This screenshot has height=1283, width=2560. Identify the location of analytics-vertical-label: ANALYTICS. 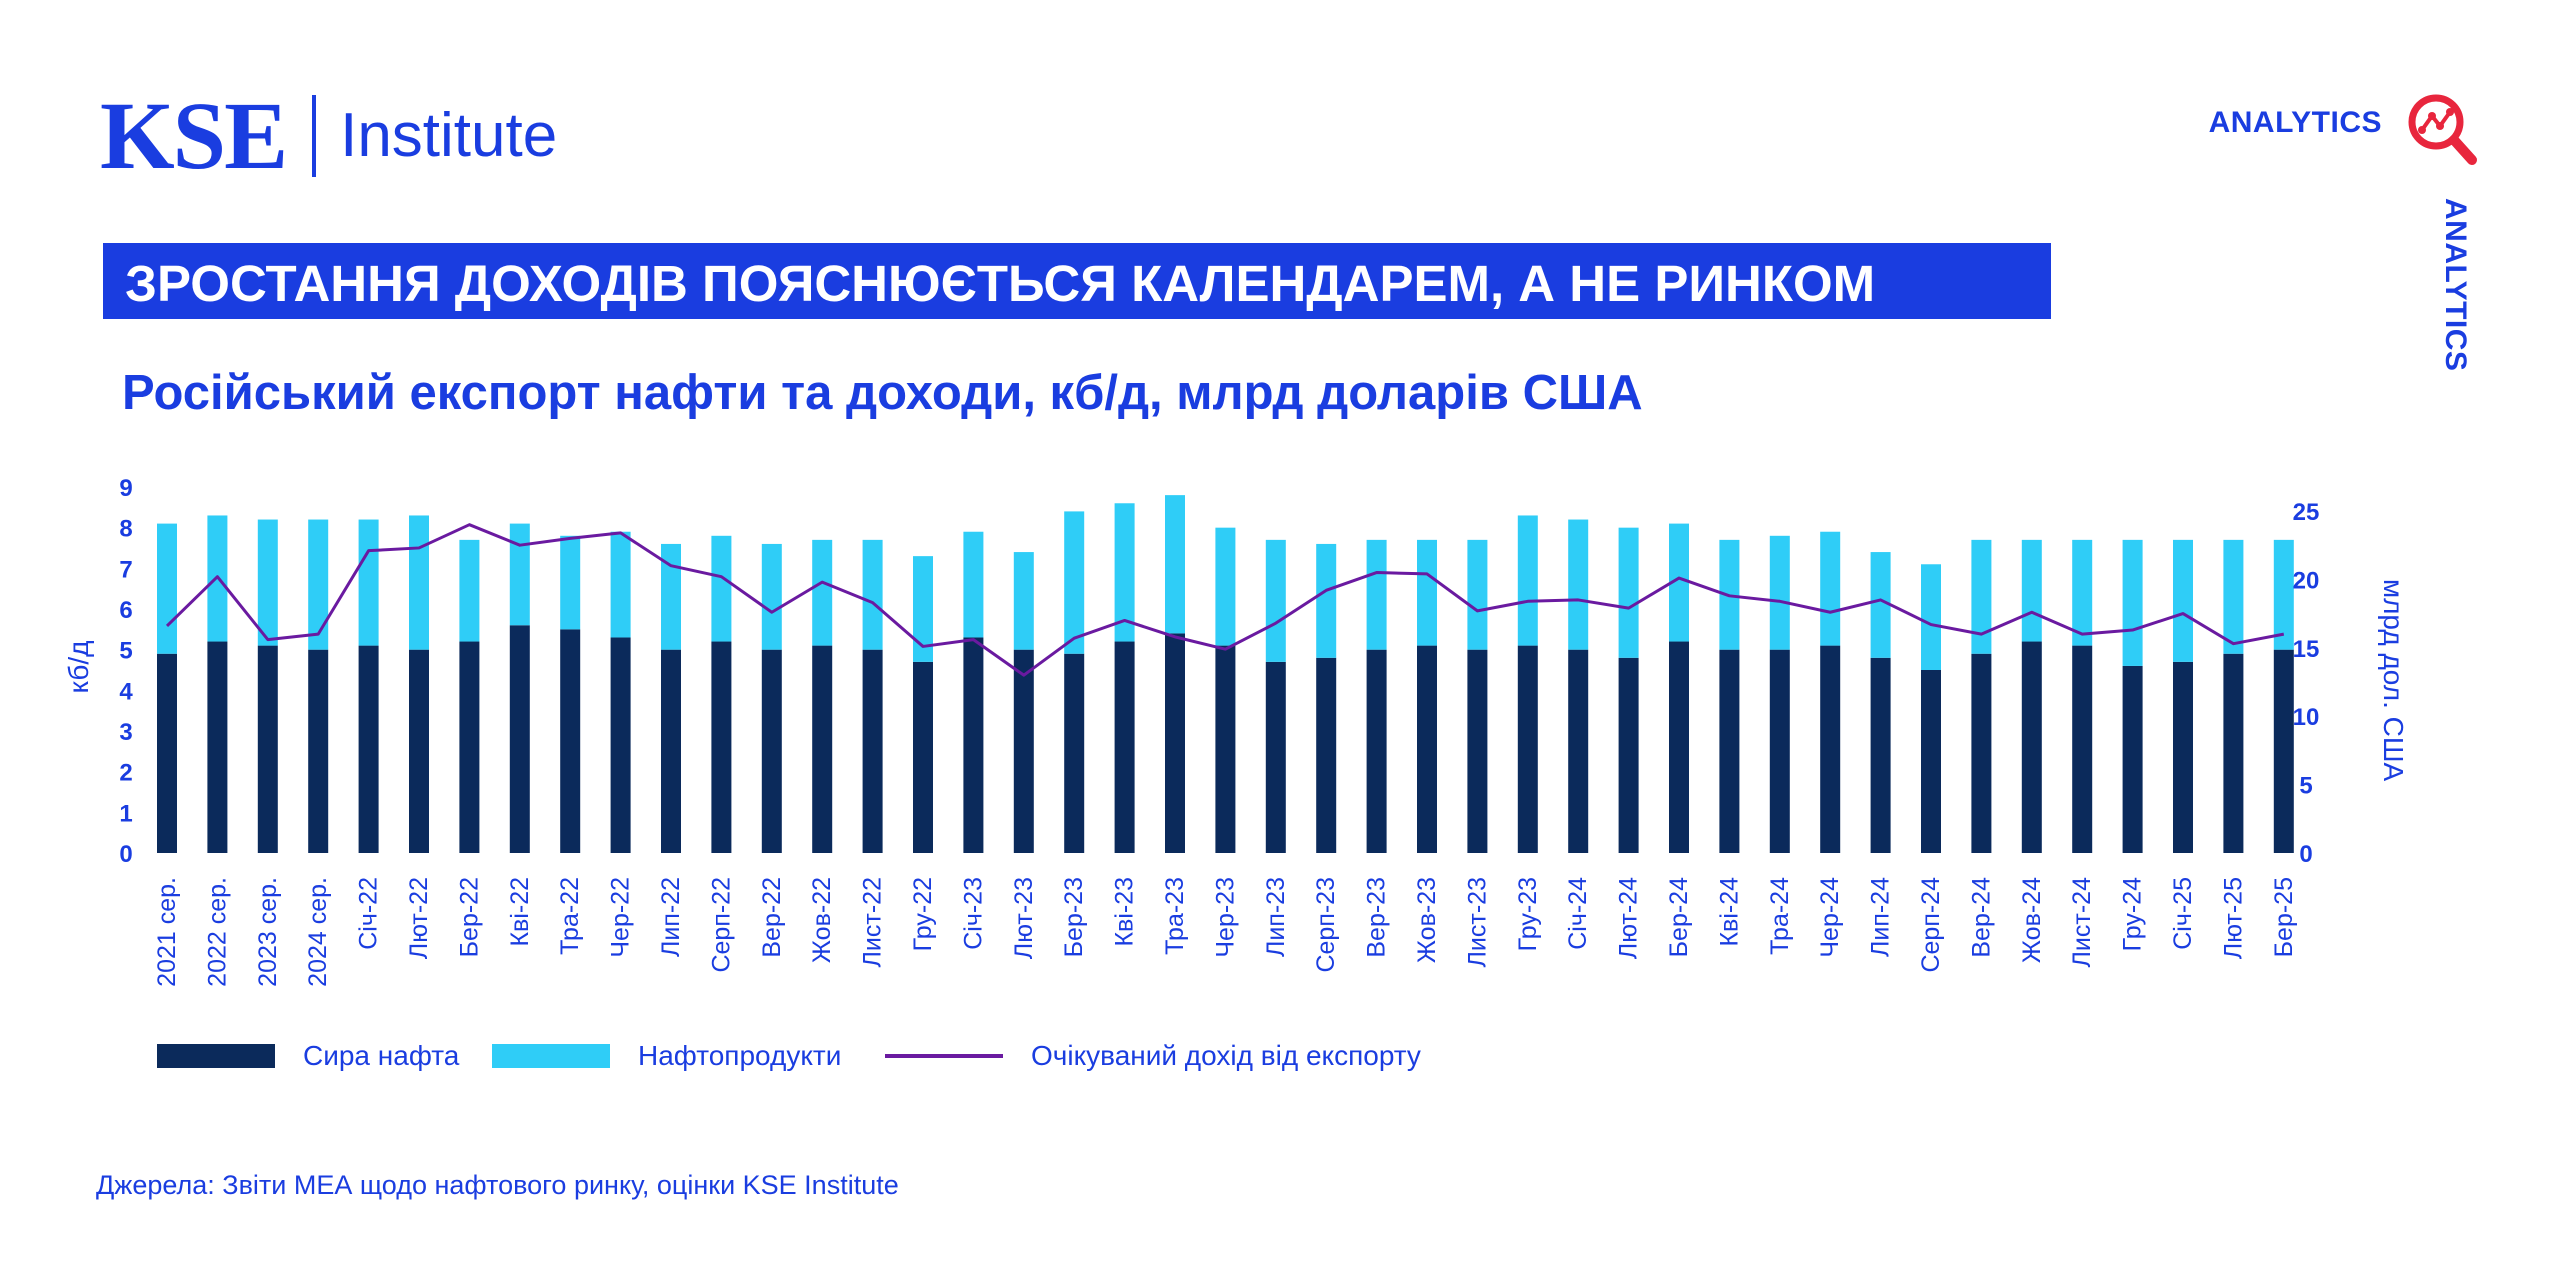
(2455, 285).